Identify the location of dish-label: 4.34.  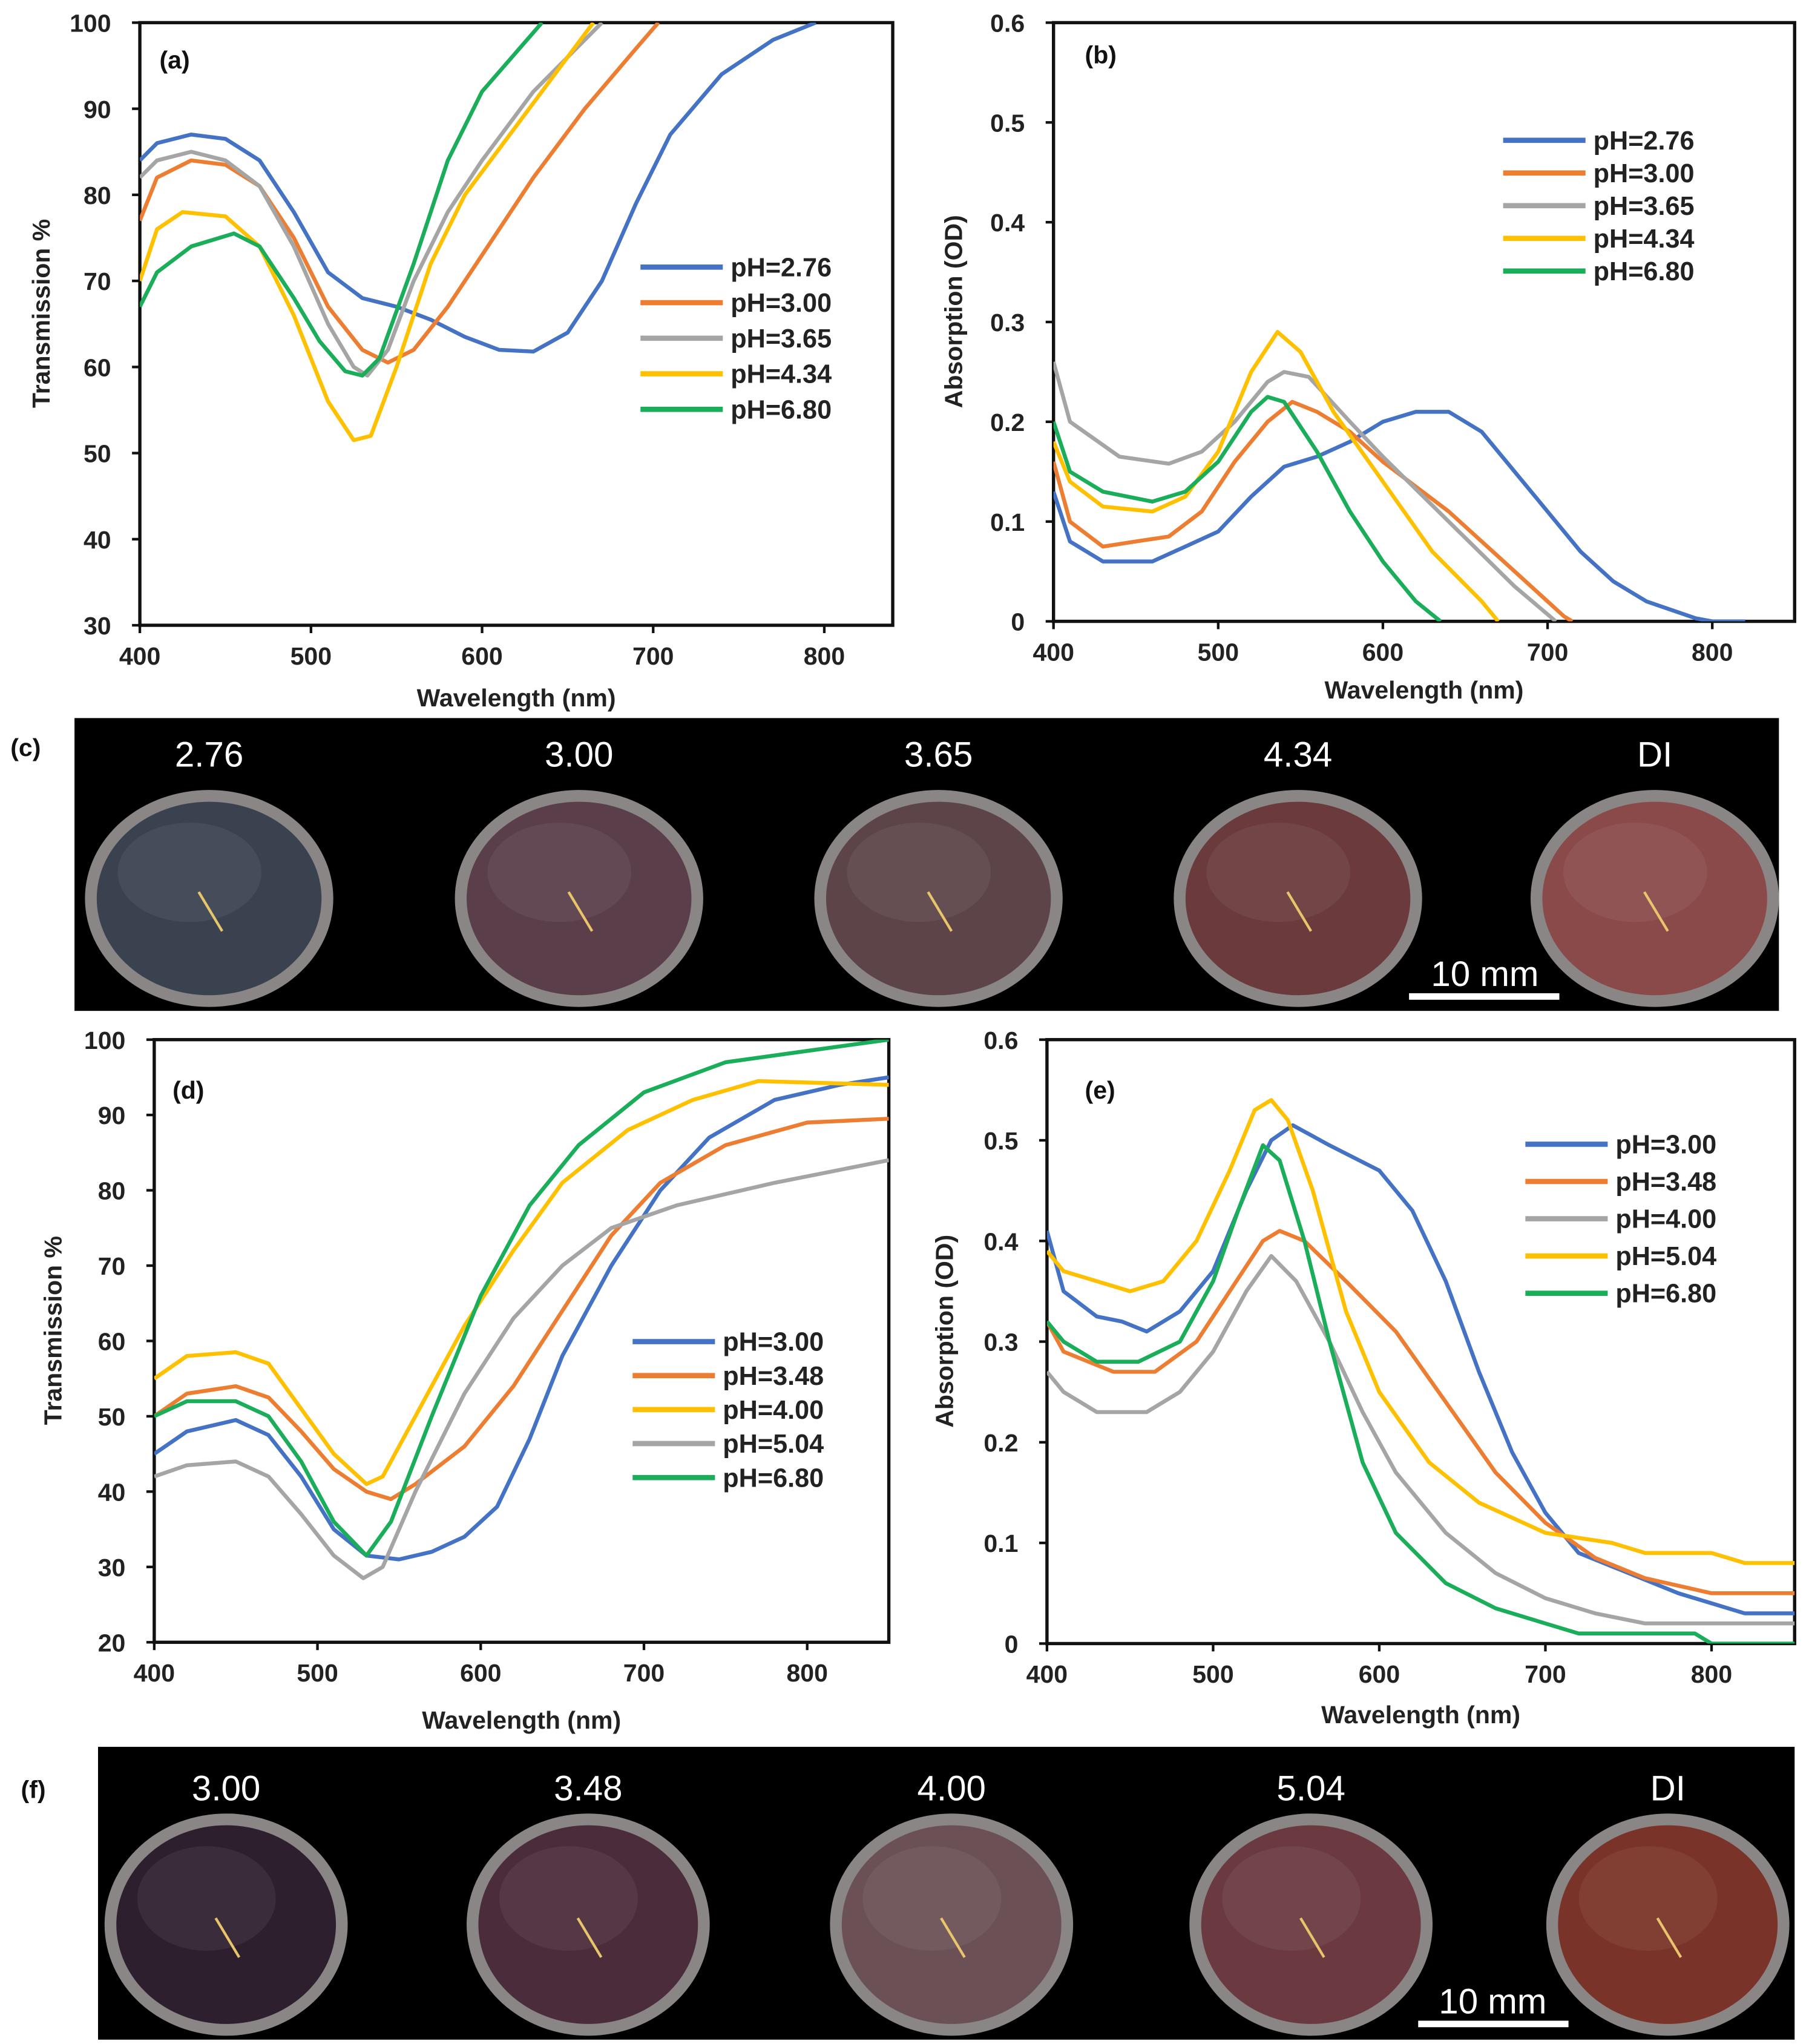
(1298, 754).